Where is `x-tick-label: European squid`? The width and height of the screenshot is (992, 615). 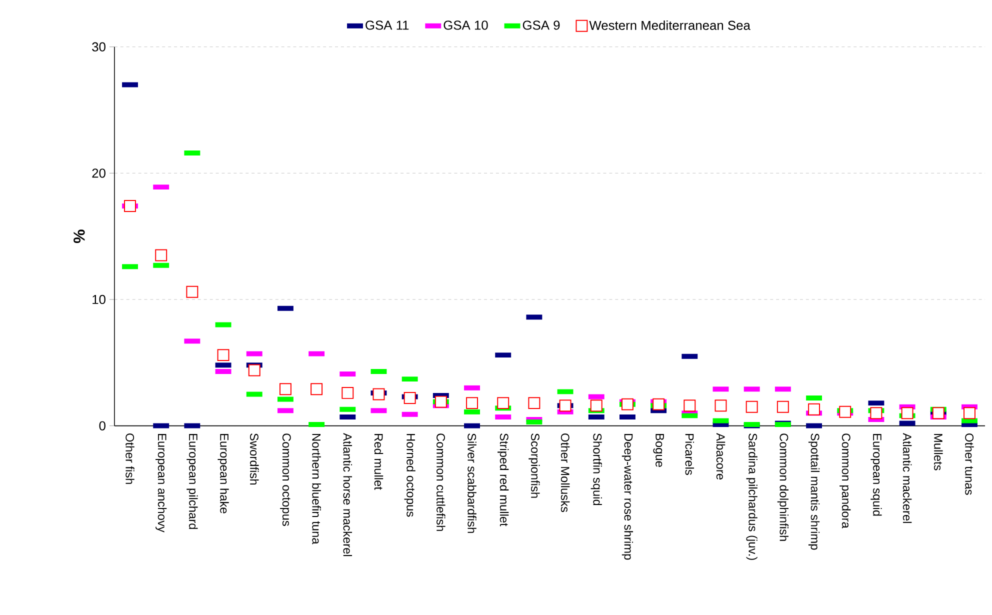
x-tick-label: European squid is located at coordinates (876, 475).